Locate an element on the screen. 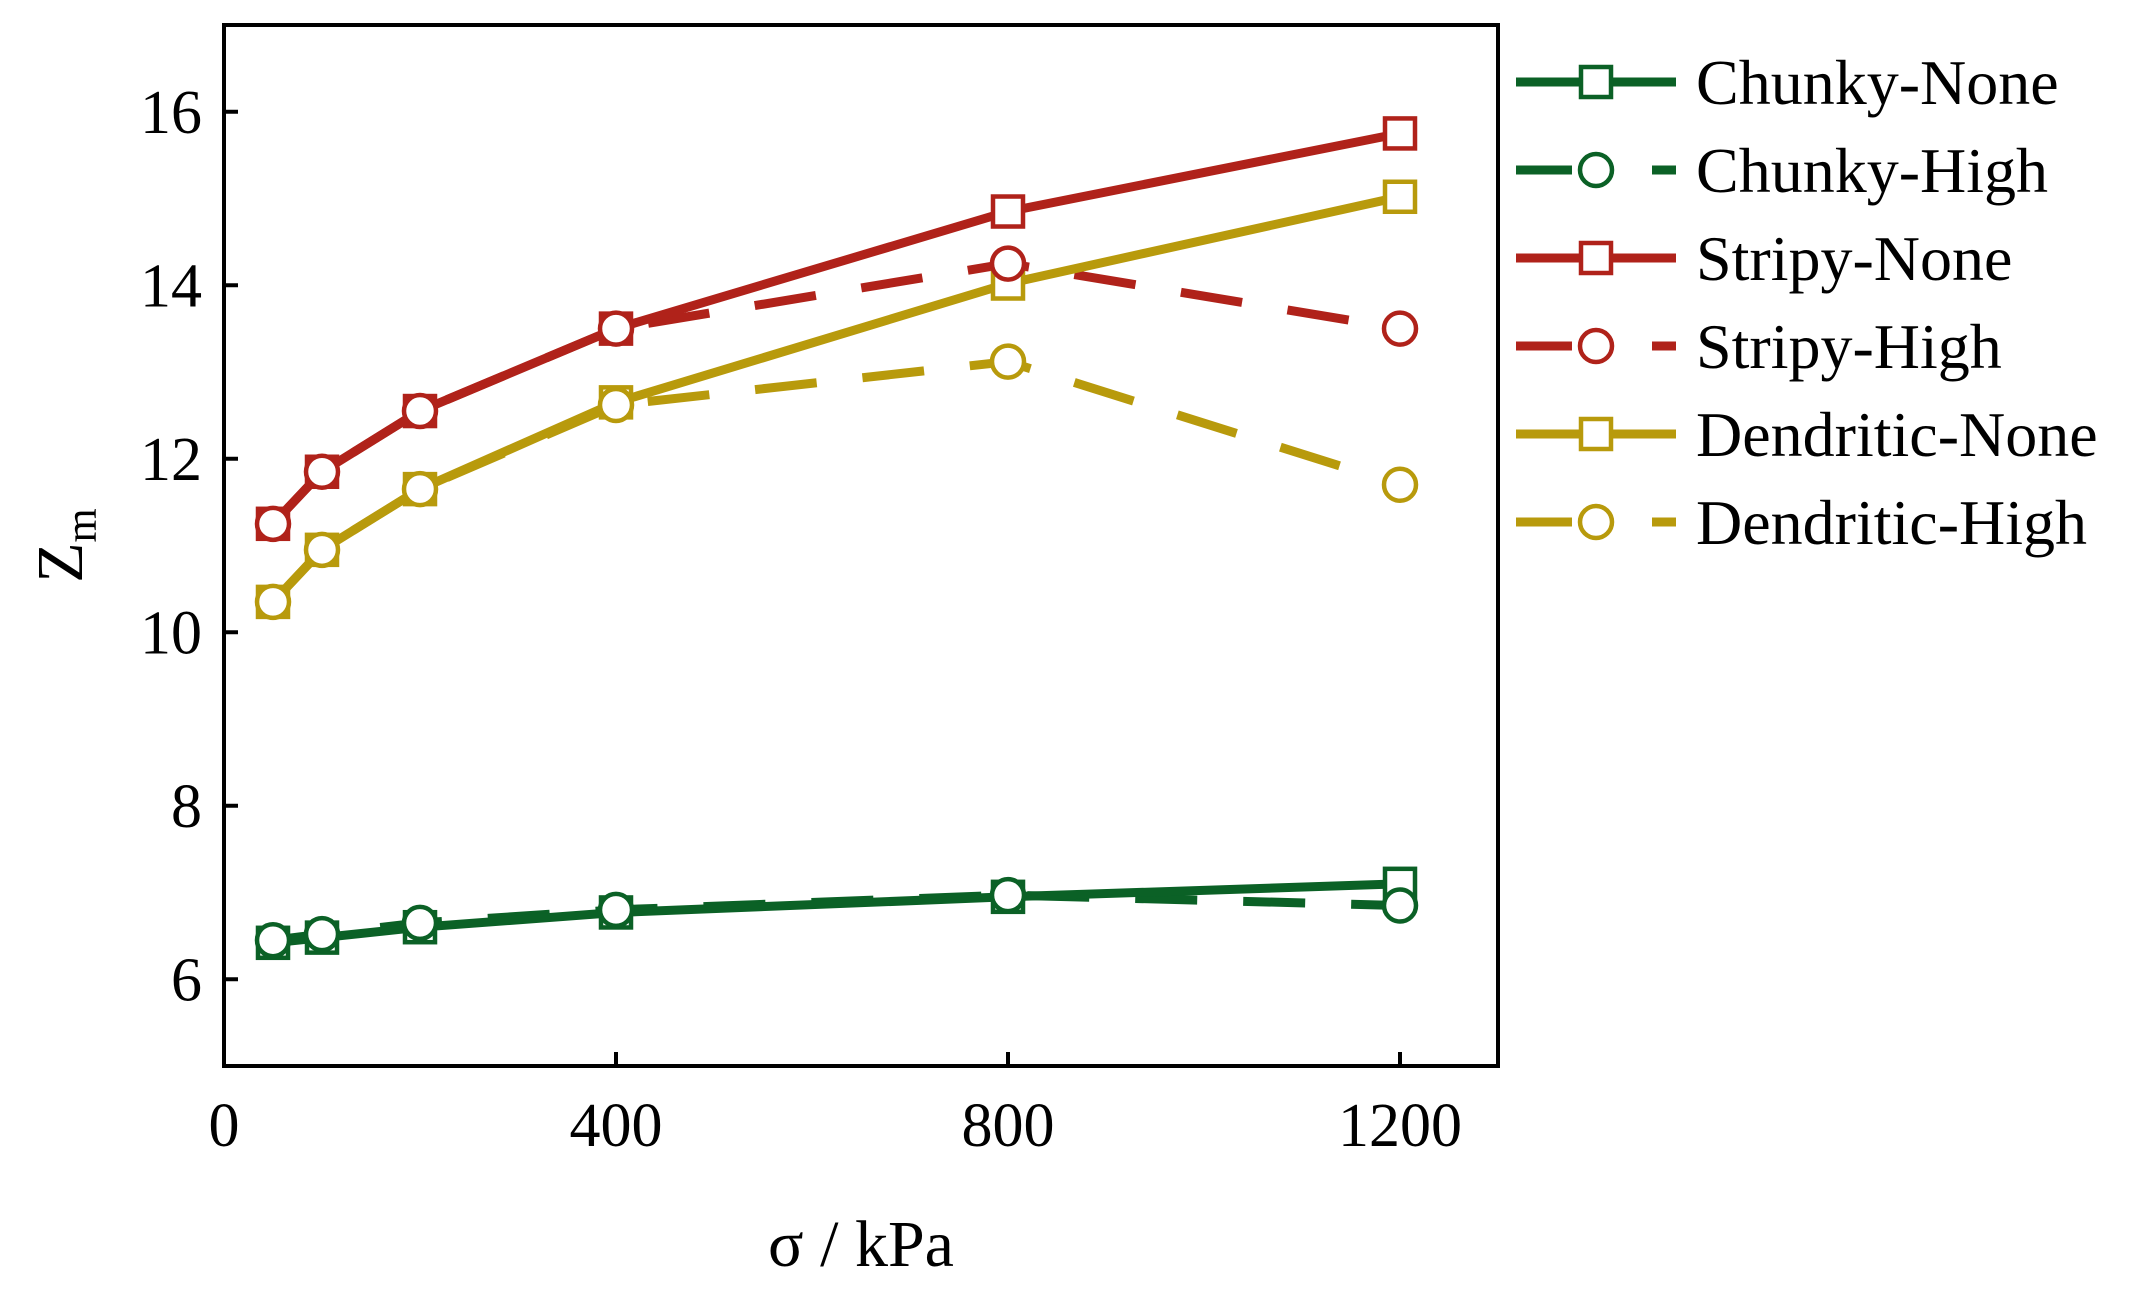 This screenshot has height=1293, width=2145. legend-label: Chunky-High is located at coordinates (1872, 170).